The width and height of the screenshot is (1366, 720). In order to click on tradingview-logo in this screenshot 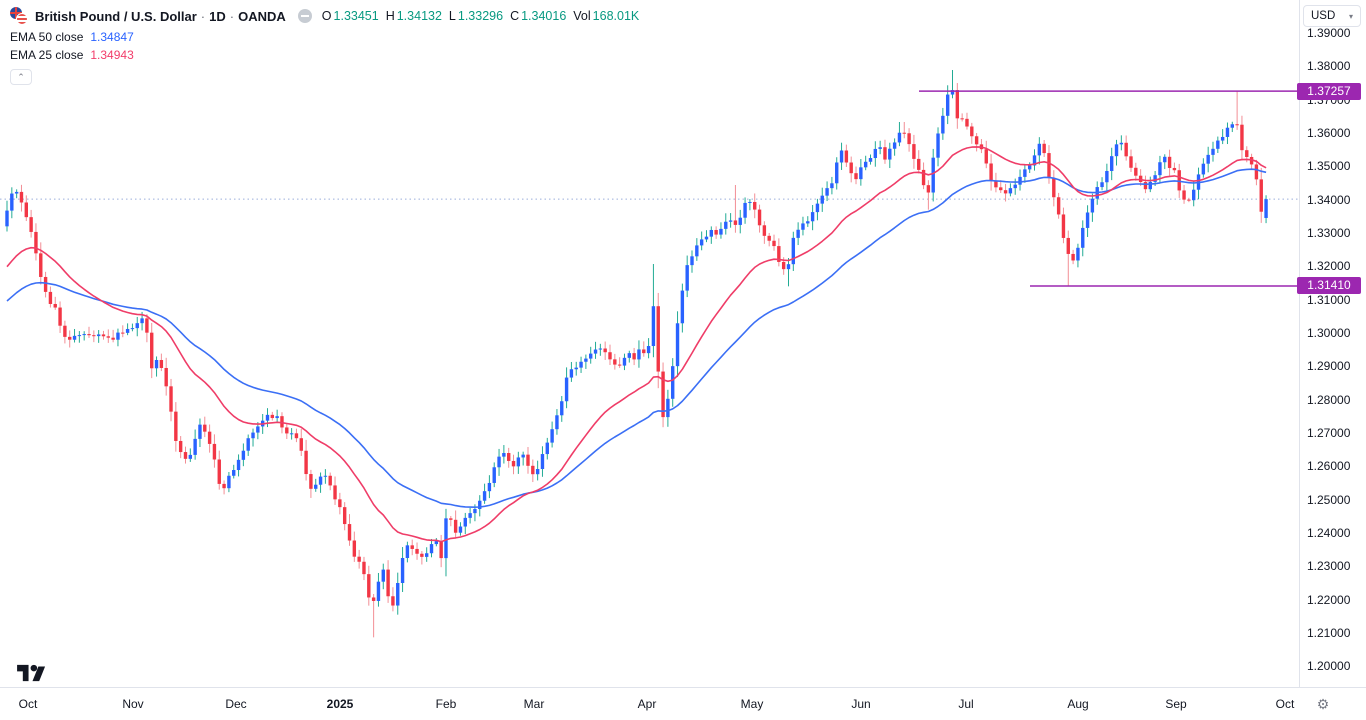, I will do `click(31, 673)`.